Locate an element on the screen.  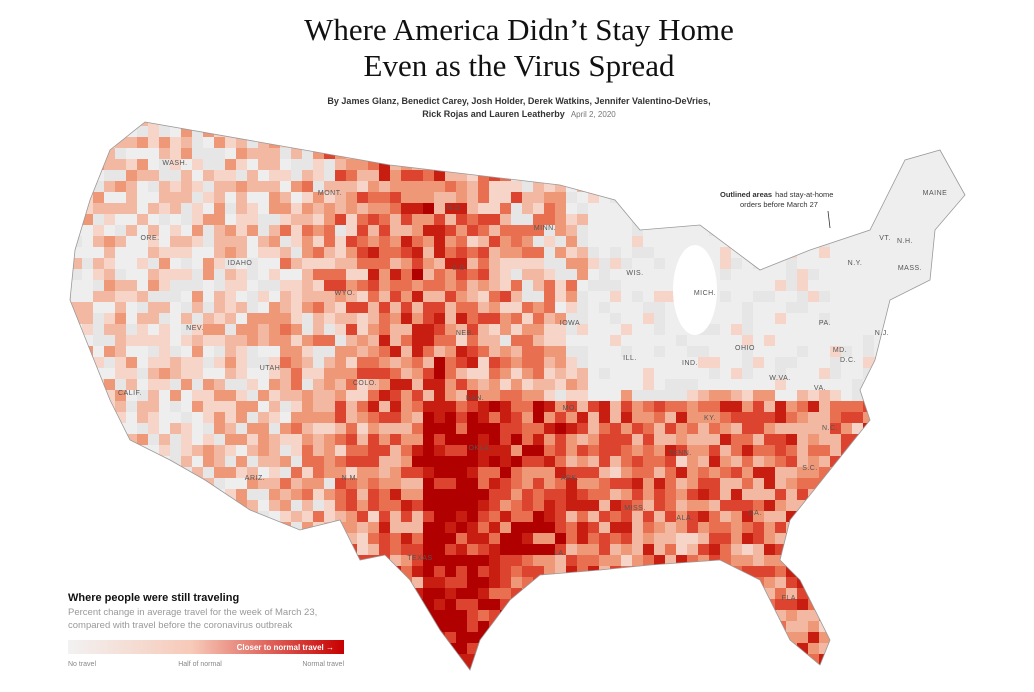
state-label: VA. is located at coordinates (820, 388).